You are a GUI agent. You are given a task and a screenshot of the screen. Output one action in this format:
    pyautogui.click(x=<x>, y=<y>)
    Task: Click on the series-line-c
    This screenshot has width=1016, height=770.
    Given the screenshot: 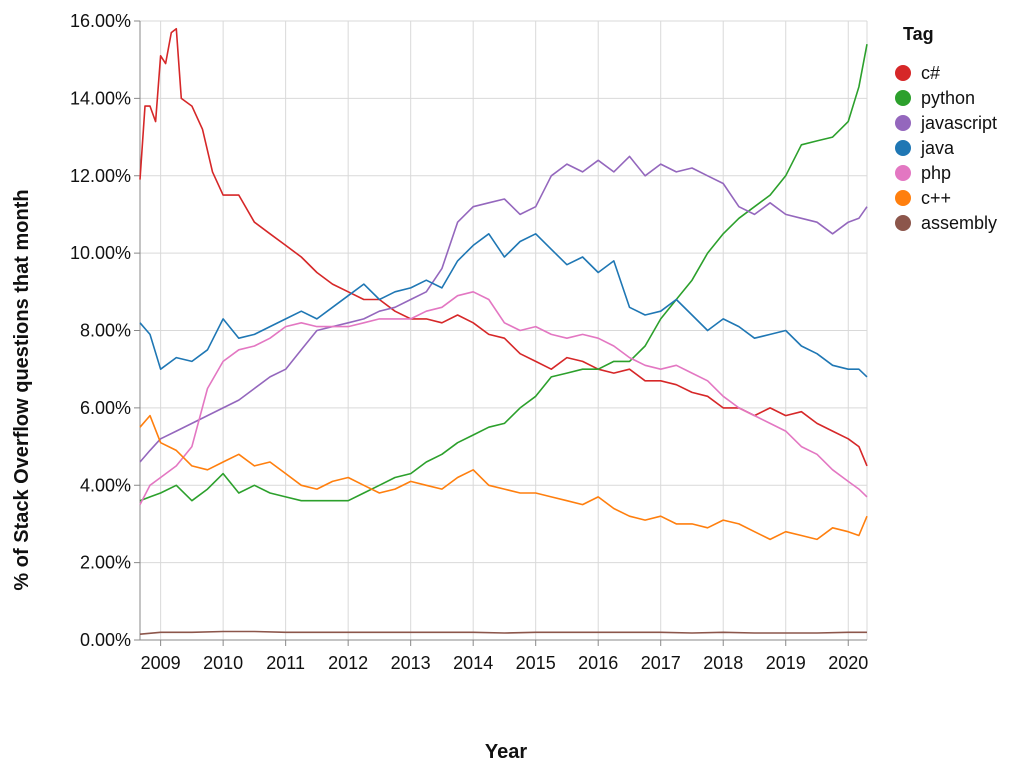 What is the action you would take?
    pyautogui.click(x=503, y=477)
    